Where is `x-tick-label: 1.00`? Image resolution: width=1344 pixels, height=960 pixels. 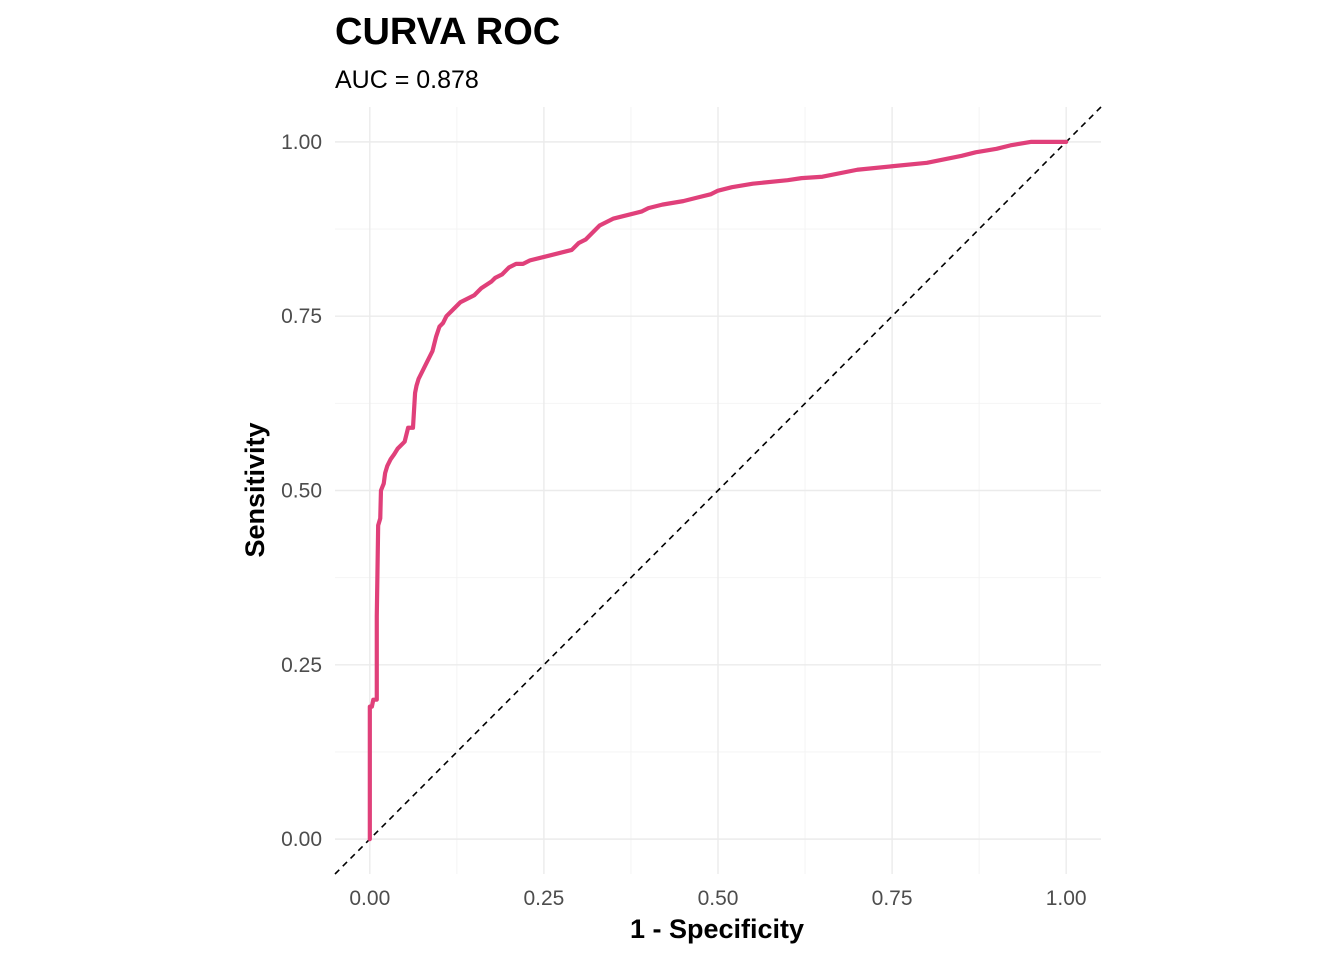 x-tick-label: 1.00 is located at coordinates (1066, 898).